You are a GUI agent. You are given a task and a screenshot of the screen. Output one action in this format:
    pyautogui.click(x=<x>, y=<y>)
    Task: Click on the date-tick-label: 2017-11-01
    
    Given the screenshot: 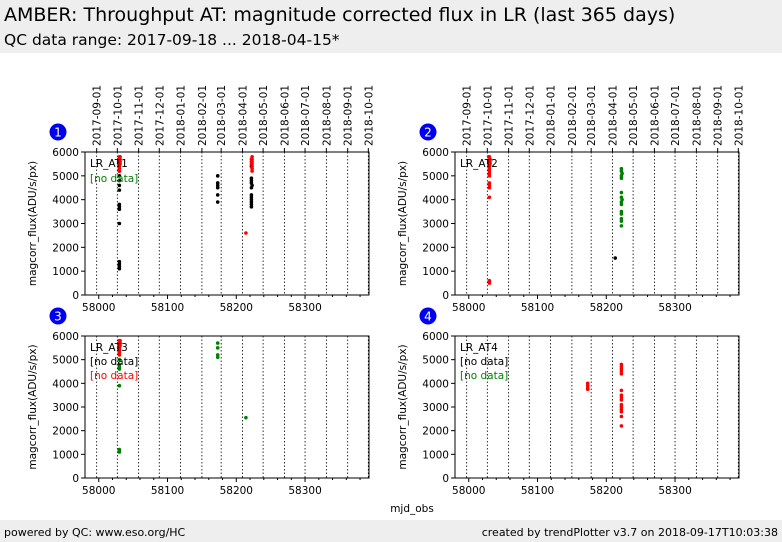 What is the action you would take?
    pyautogui.click(x=140, y=115)
    